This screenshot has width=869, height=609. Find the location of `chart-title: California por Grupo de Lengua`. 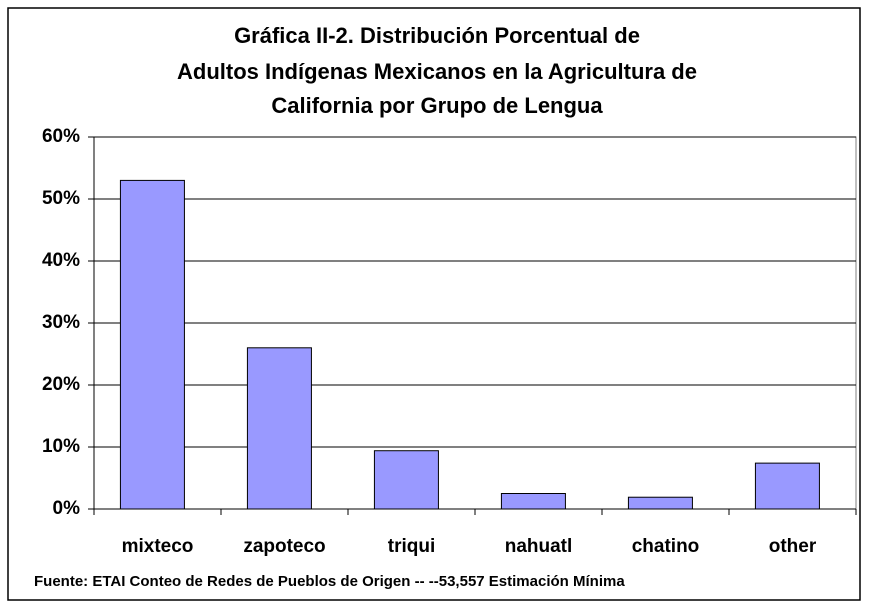

chart-title: California por Grupo de Lengua is located at coordinates (437, 105).